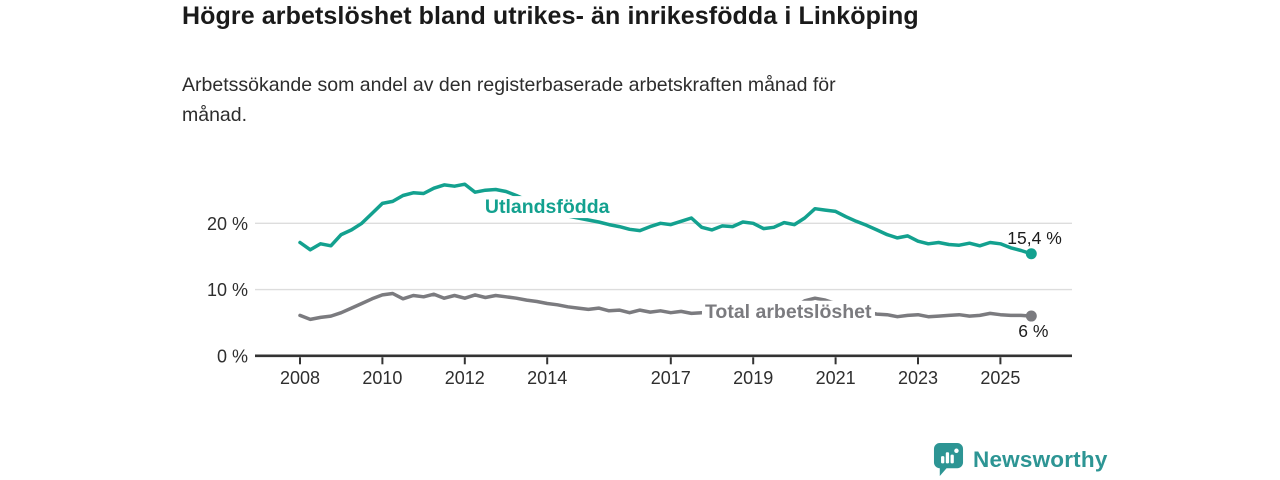 This screenshot has width=1280, height=480. Describe the element at coordinates (666, 219) in the screenshot. I see `series-line-utlandsfodda` at that location.